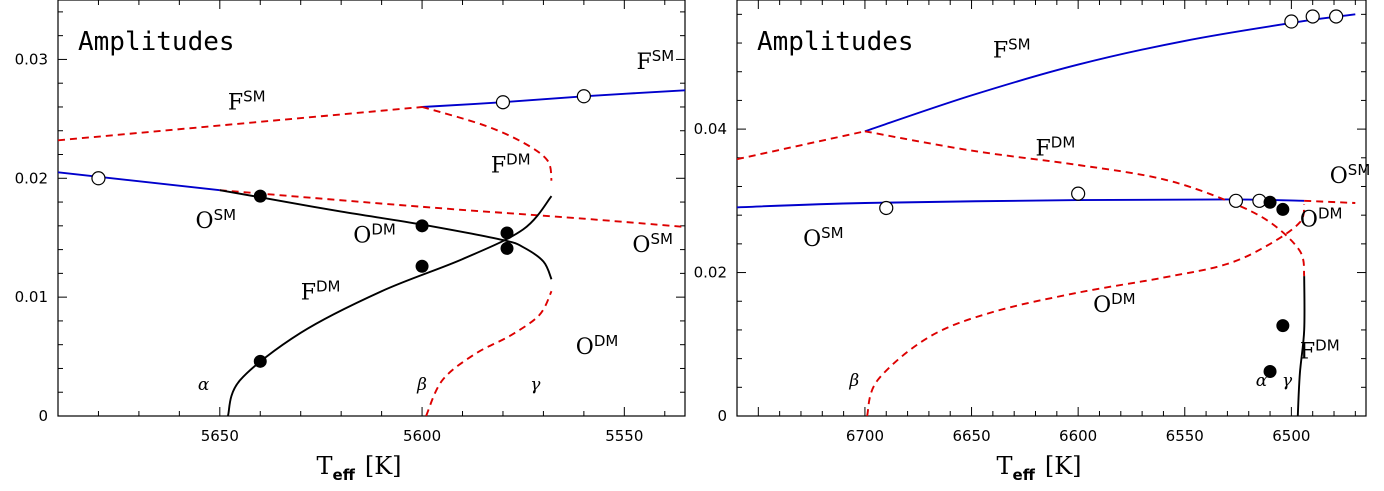 The height and width of the screenshot is (491, 1384). Describe the element at coordinates (422, 436) in the screenshot. I see `x-tick-label: 5600` at that location.